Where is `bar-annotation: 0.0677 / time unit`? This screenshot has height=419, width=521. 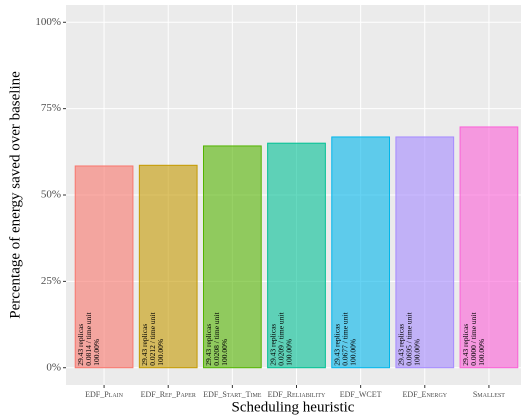
bar-annotation: 0.0677 / time unit is located at coordinates (344, 338).